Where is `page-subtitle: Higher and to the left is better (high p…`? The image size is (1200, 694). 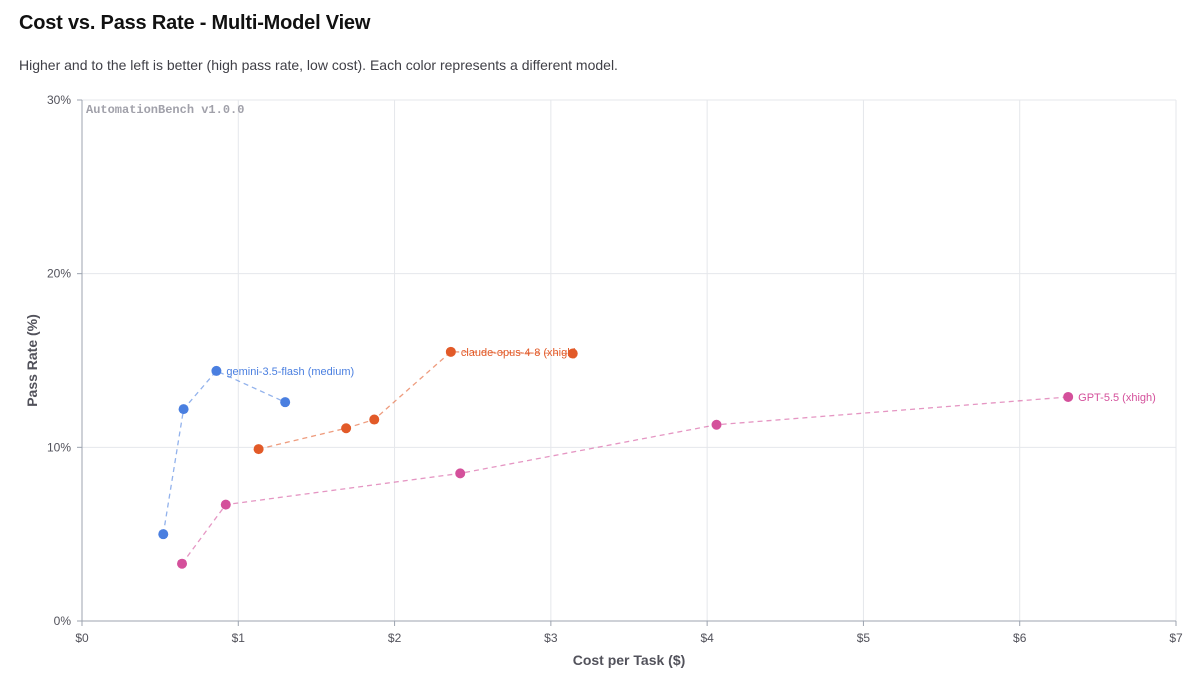
page-subtitle: Higher and to the left is better (high p… is located at coordinates (318, 65).